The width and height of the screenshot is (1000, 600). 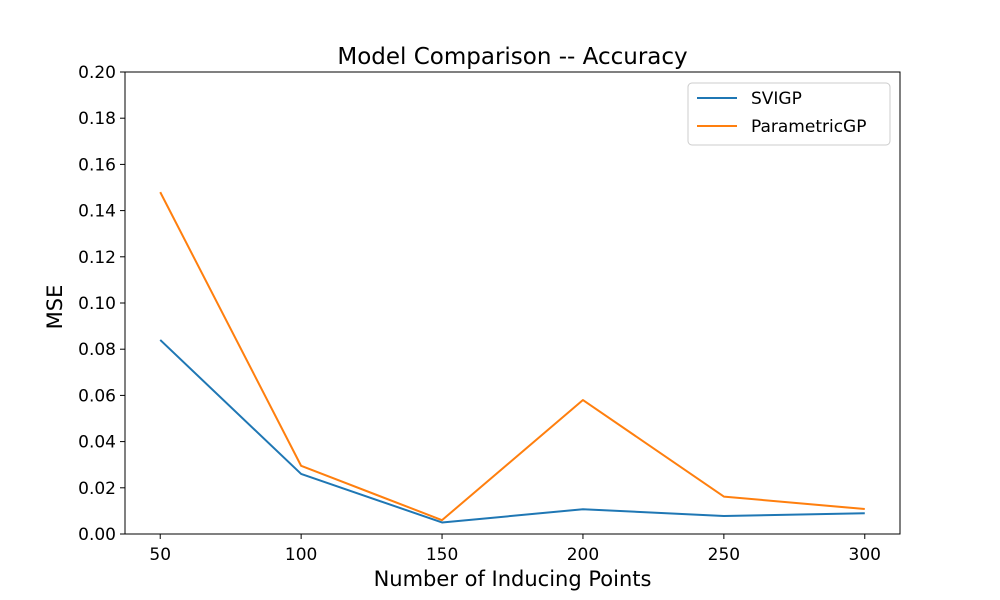 I want to click on y-tick-label: 0.06, so click(x=97, y=396).